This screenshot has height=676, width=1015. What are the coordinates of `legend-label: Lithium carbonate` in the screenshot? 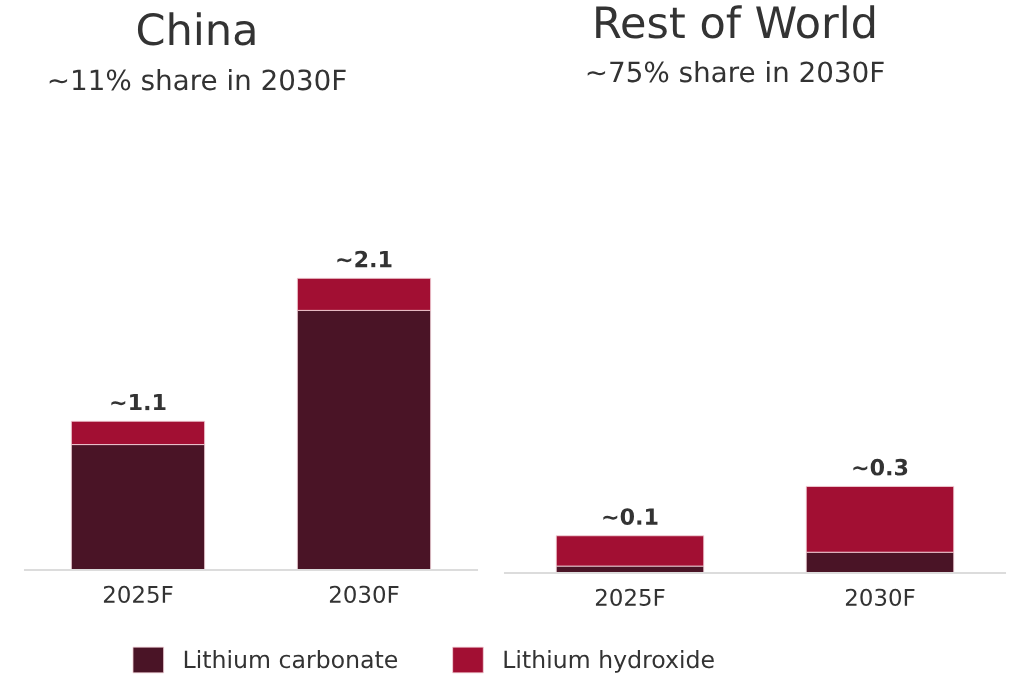 It's located at (291, 659).